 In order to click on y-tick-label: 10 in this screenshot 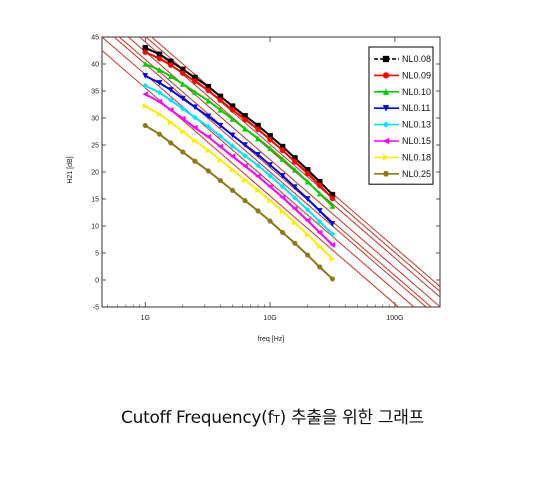, I will do `click(95, 227)`.